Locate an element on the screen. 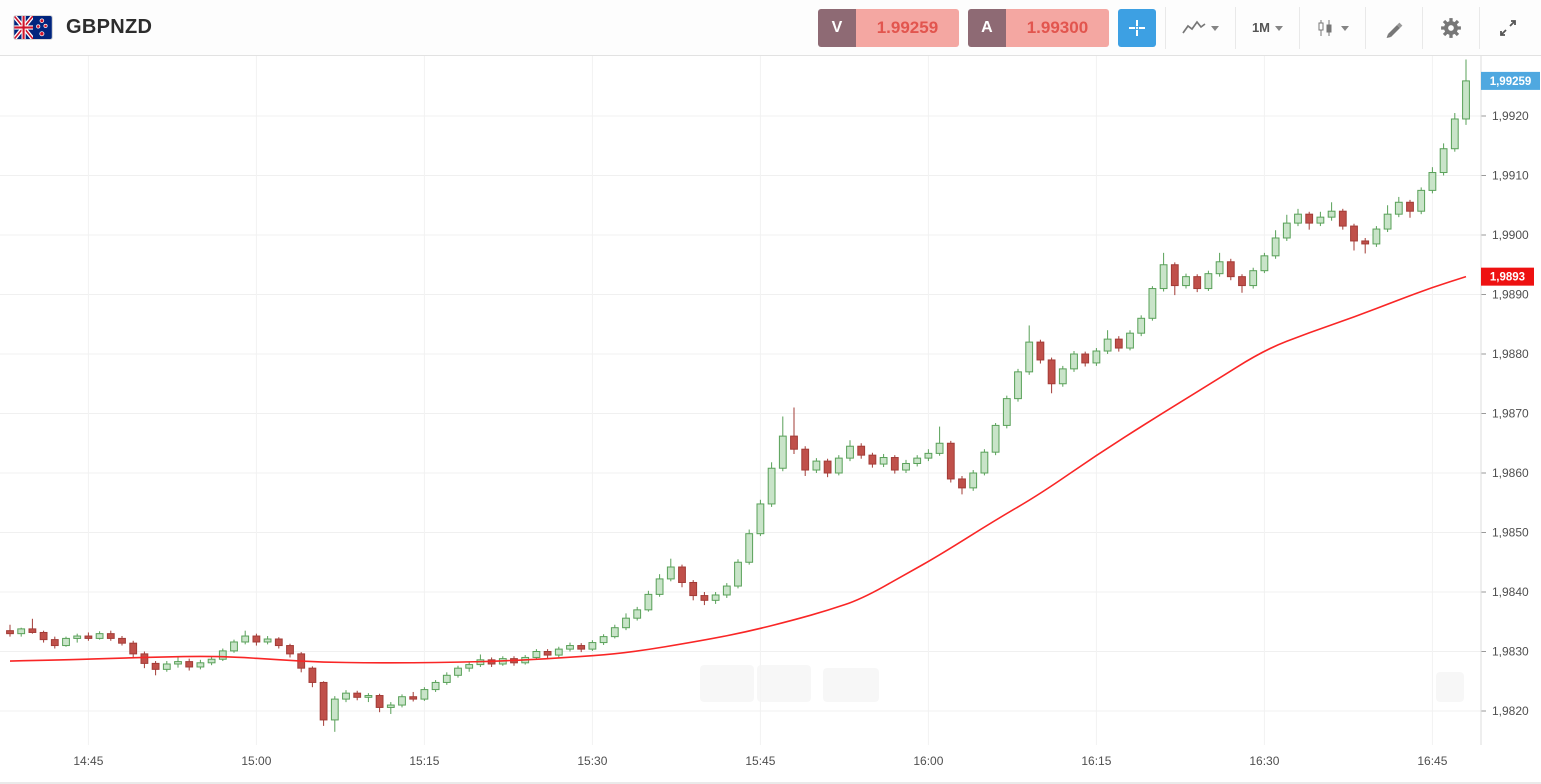 This screenshot has height=784, width=1541. chart-scroll-right-button is located at coordinates (784, 683).